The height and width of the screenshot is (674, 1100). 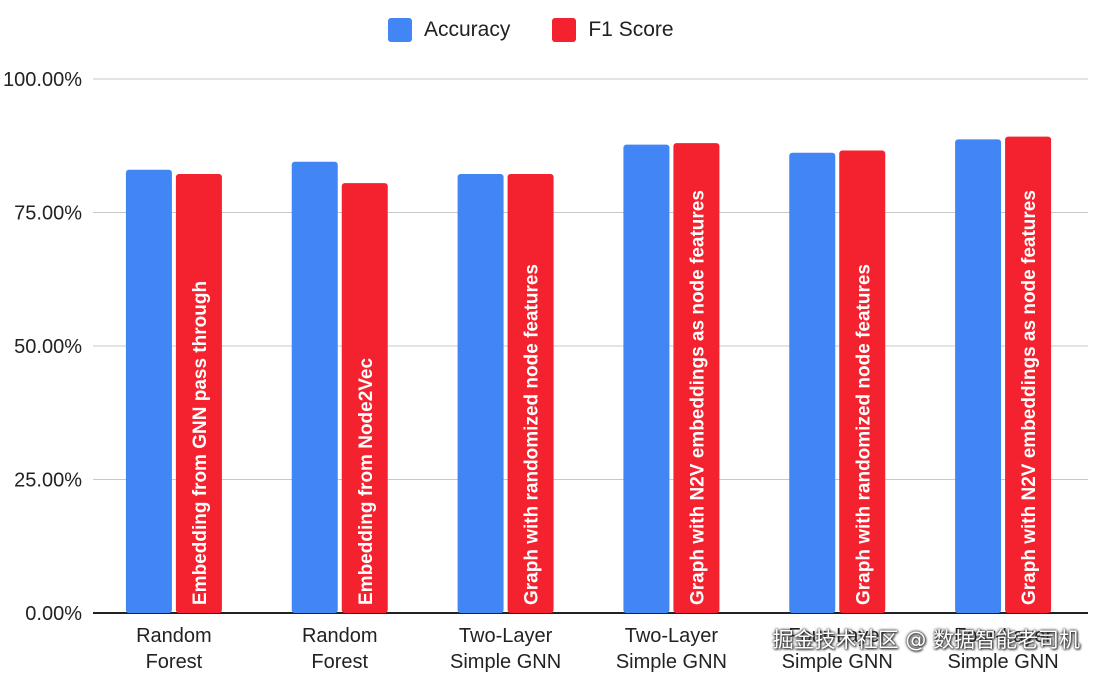 I want to click on chart-legend: Accuracy F1 Score, so click(x=552, y=30).